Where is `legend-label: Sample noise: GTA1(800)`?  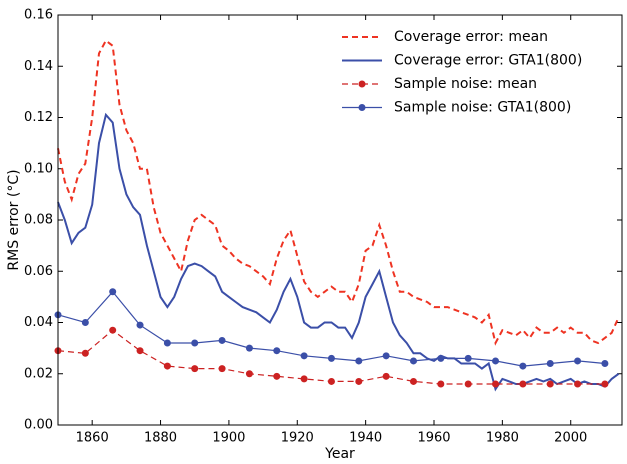
legend-label: Sample noise: GTA1(800) is located at coordinates (482, 108).